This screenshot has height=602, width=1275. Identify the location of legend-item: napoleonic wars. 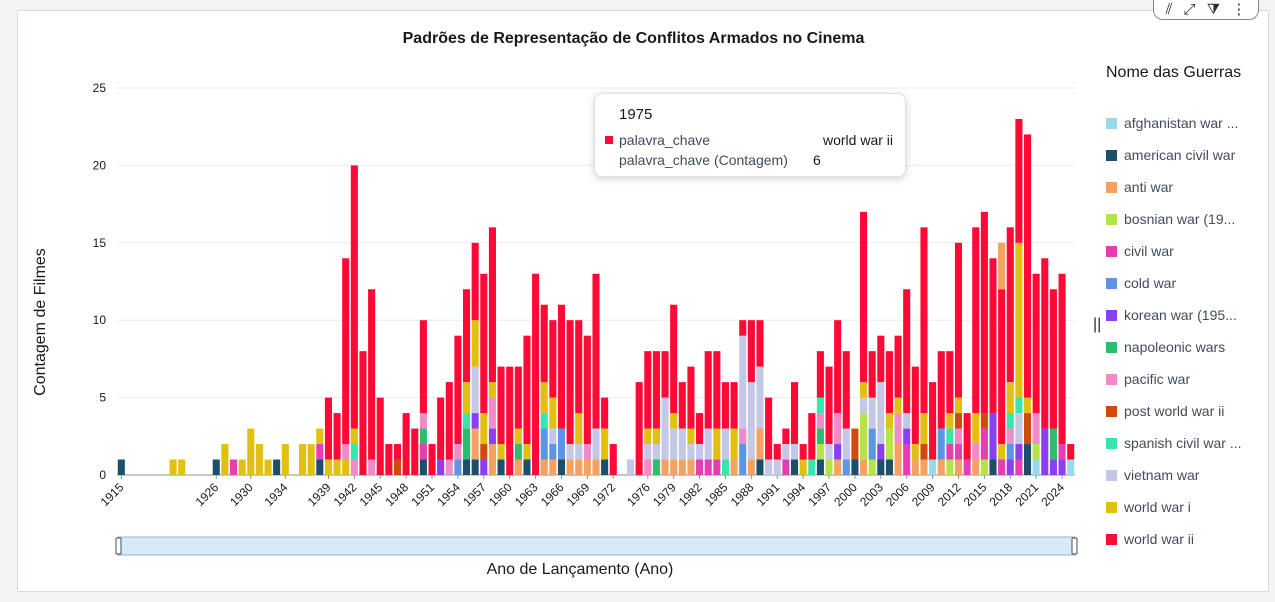
(1186, 347).